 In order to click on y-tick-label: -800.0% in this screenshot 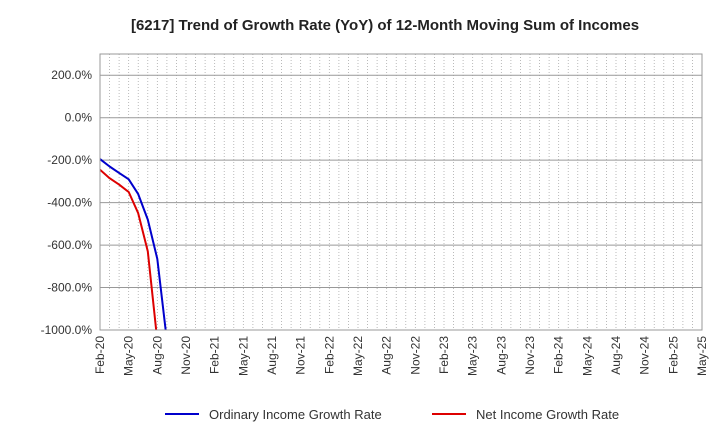, I will do `click(69, 288)`.